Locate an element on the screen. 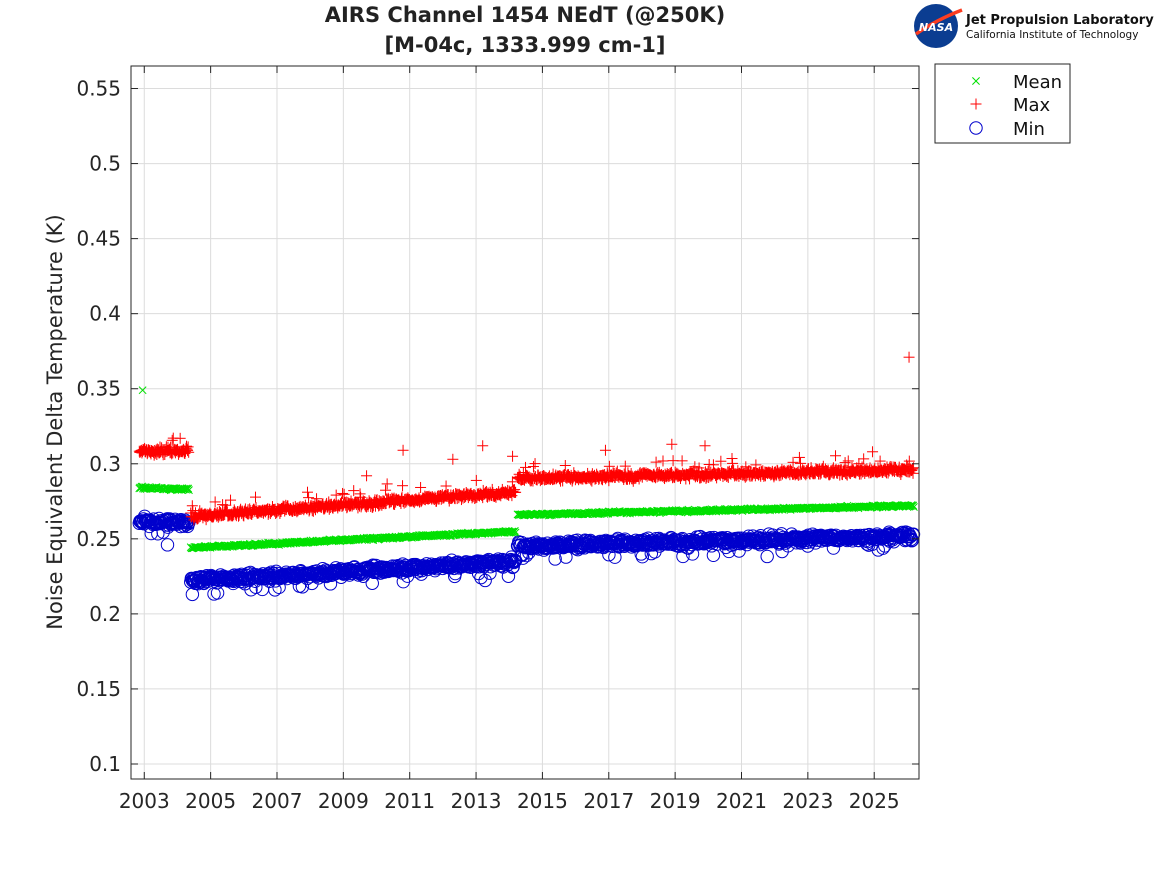 The width and height of the screenshot is (1167, 875). y-tick-label: 0.2 is located at coordinates (105, 614).